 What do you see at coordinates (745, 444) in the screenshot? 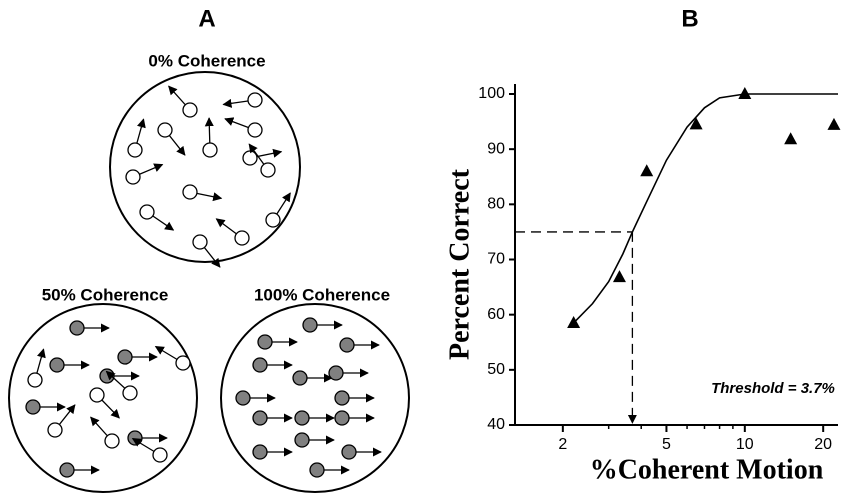
I see `x-tick-label: 10` at bounding box center [745, 444].